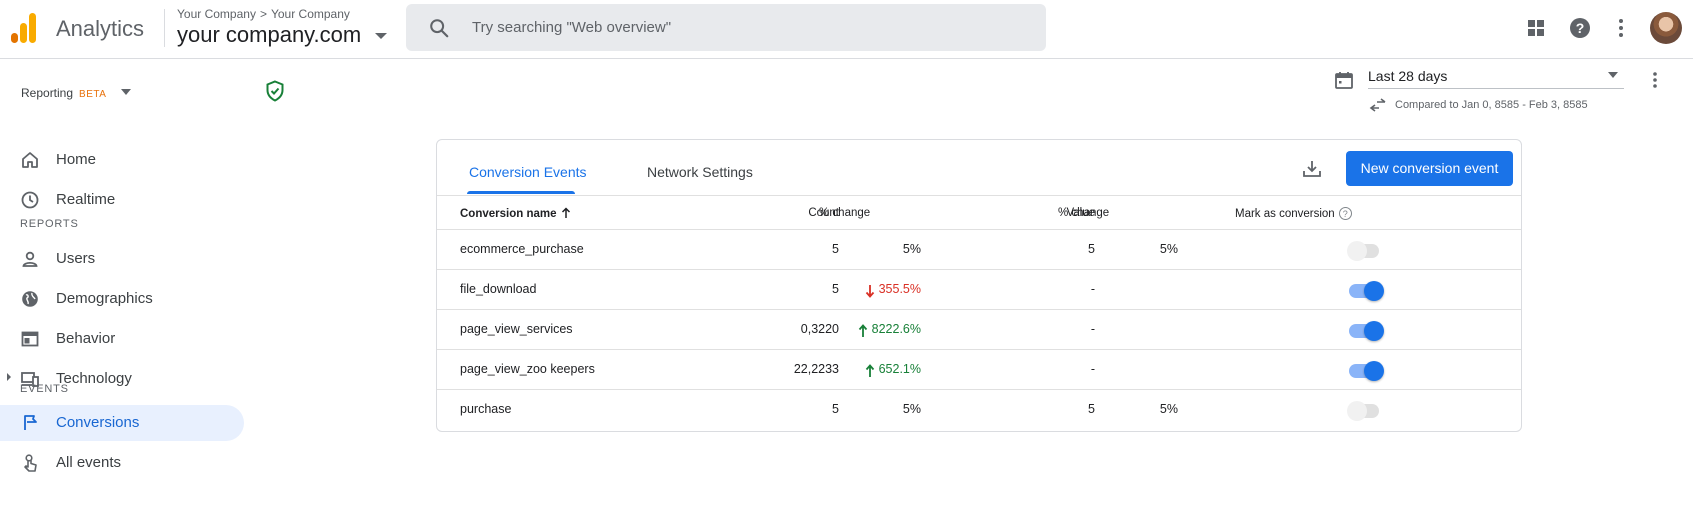 The height and width of the screenshot is (522, 1693). What do you see at coordinates (979, 409) in the screenshot?
I see `table-row: purchase 5 5% 5 5%` at bounding box center [979, 409].